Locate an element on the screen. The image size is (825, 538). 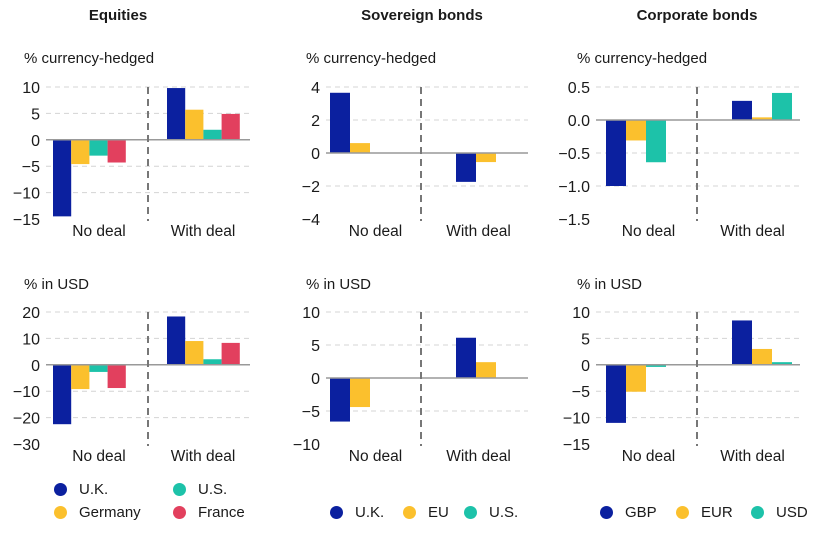
legend-label: EUR is located at coordinates (717, 512).